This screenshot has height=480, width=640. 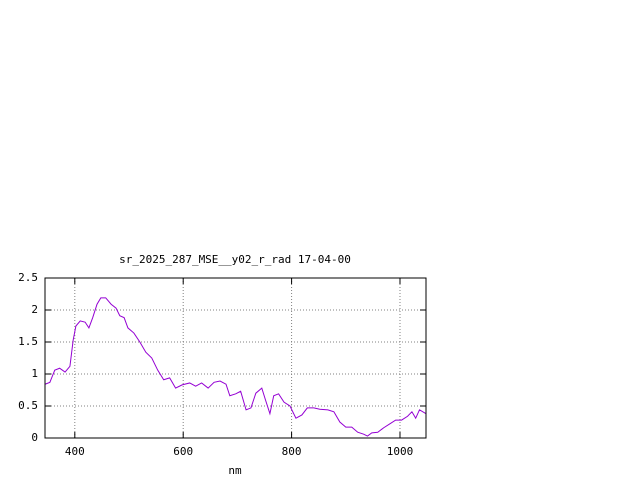 What do you see at coordinates (28, 341) in the screenshot?
I see `y-tick-label: 1.5` at bounding box center [28, 341].